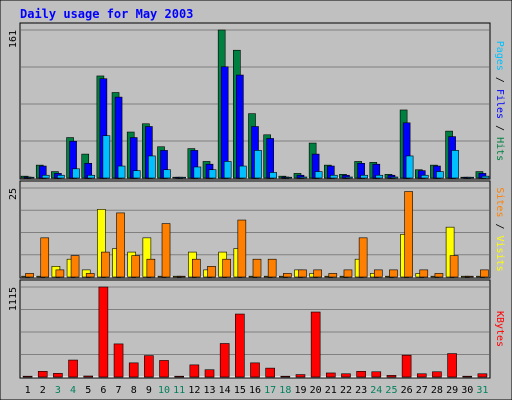 The width and height of the screenshot is (512, 400). Describe the element at coordinates (437, 390) in the screenshot. I see `day-label-28: 28` at that location.